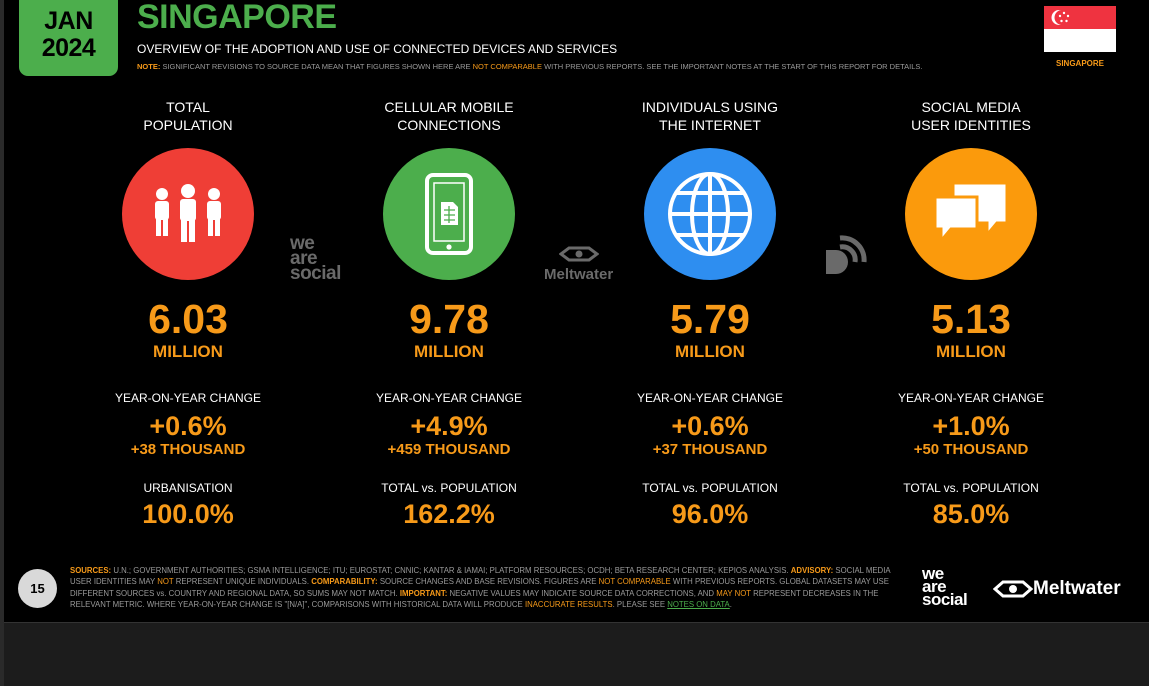 This screenshot has width=1149, height=686. What do you see at coordinates (568, 605) in the screenshot?
I see `inaccurate-results: INACCURATE RESULTS` at bounding box center [568, 605].